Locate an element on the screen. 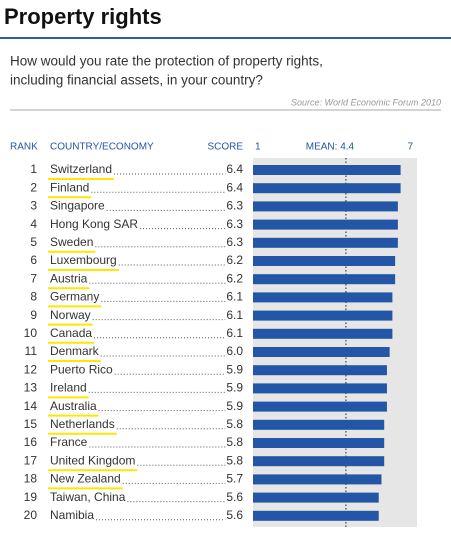 Image resolution: width=451 pixels, height=544 pixels. category-label: Finland is located at coordinates (69, 187).